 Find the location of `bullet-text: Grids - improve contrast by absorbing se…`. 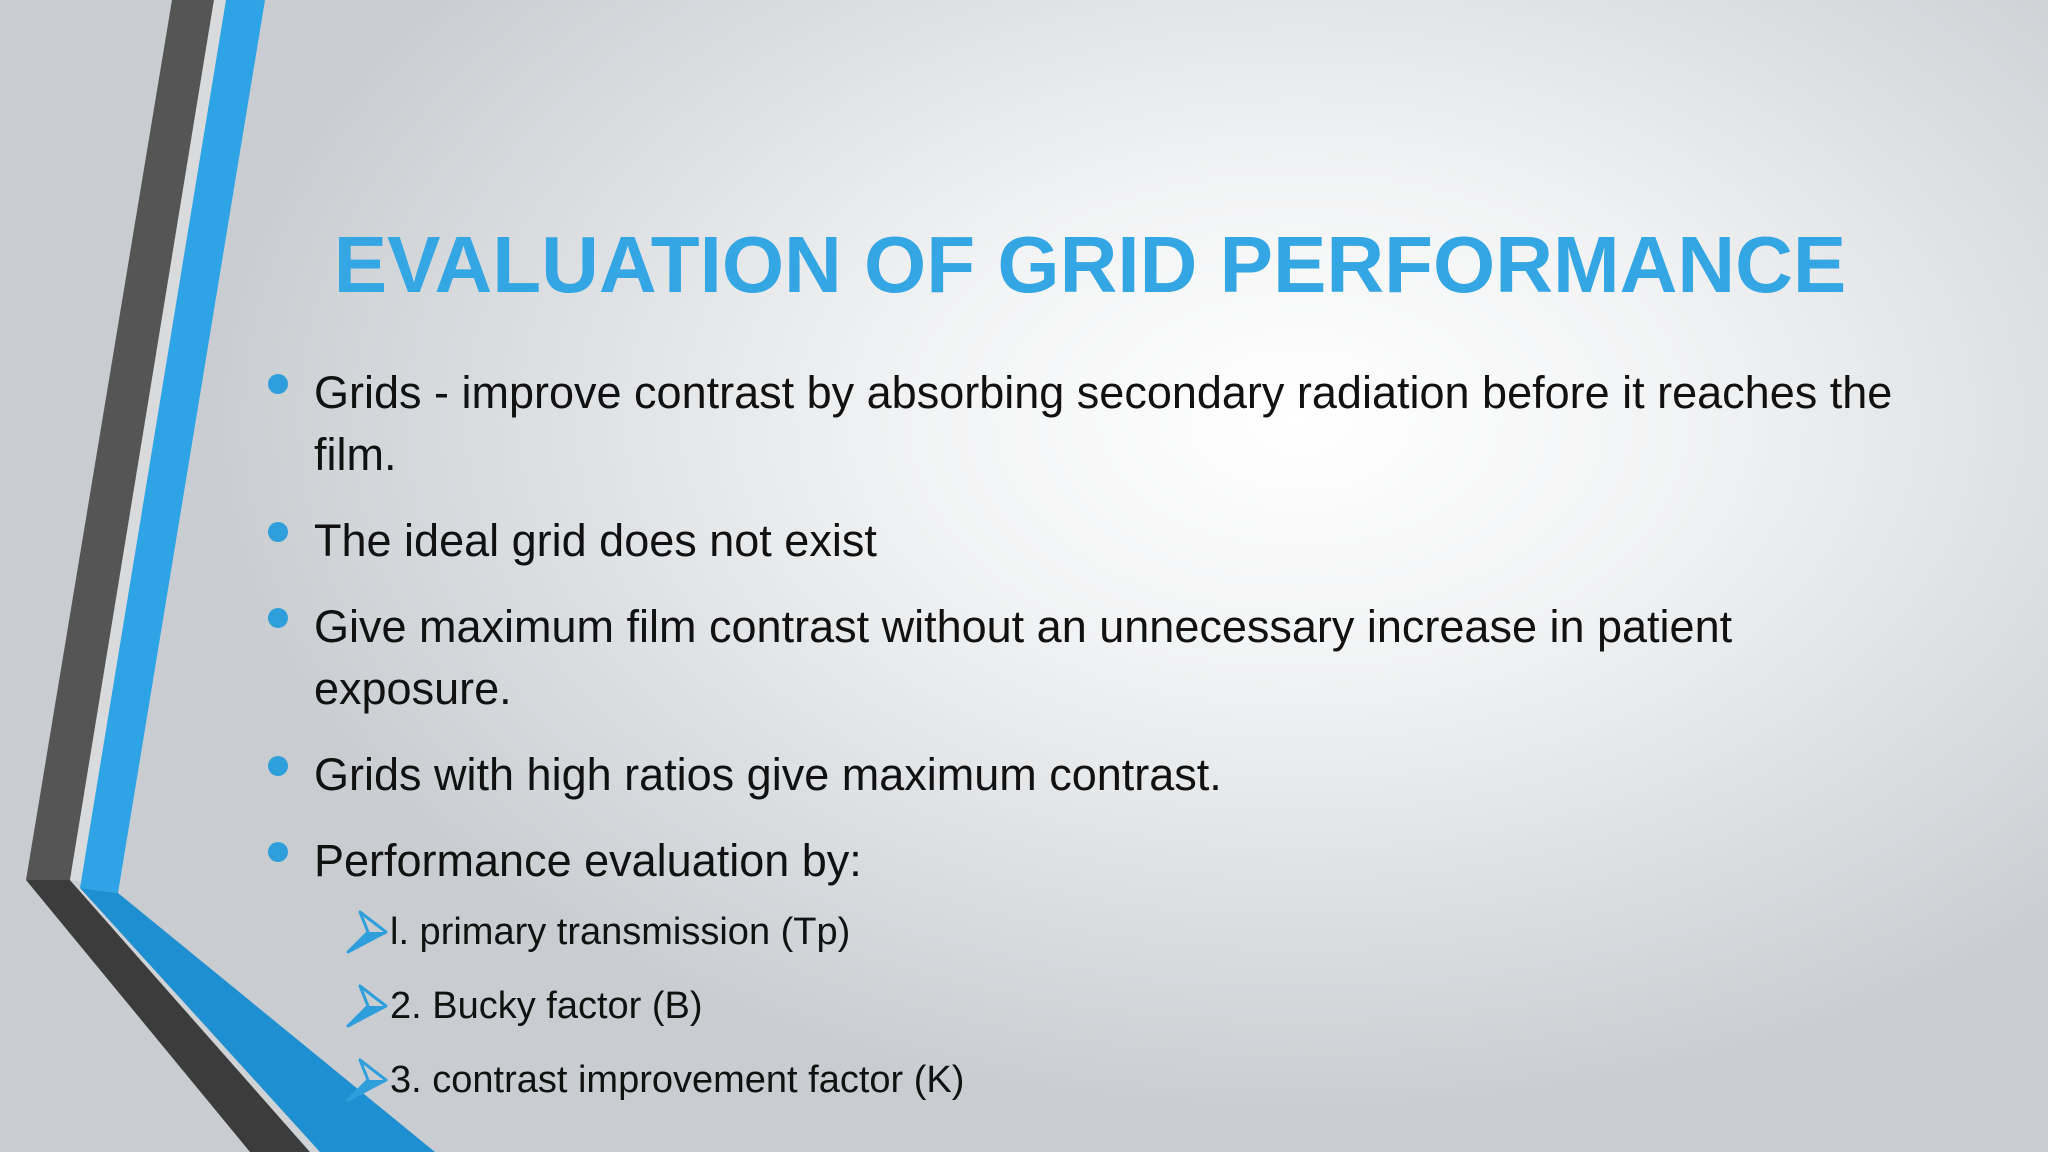

bullet-text: Grids - improve contrast by absorbing se… is located at coordinates (1103, 423).